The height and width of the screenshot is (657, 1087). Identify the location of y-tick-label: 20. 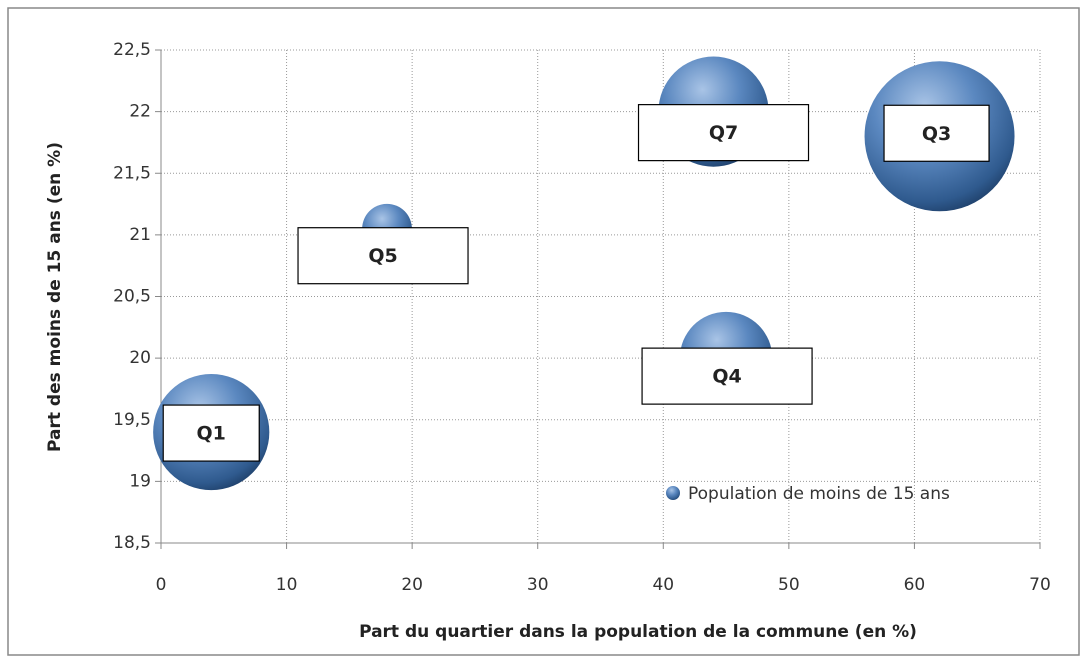
(140, 358).